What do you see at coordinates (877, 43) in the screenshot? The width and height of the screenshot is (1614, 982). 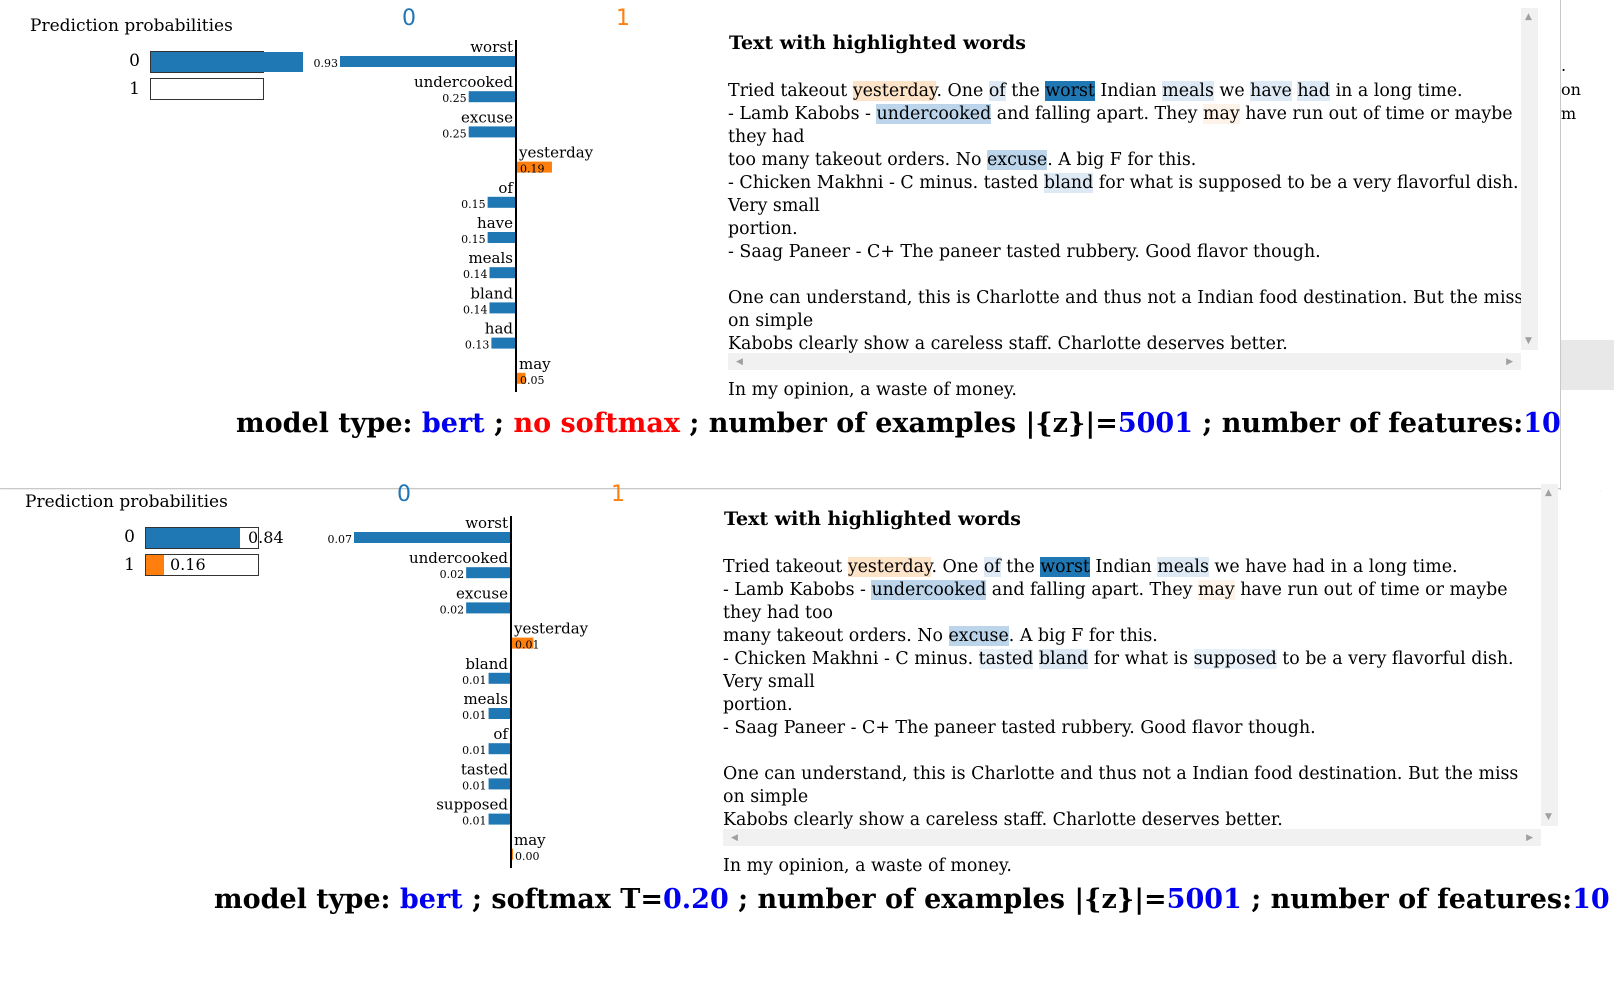 I see `text-section-title: Text with highlighted words` at bounding box center [877, 43].